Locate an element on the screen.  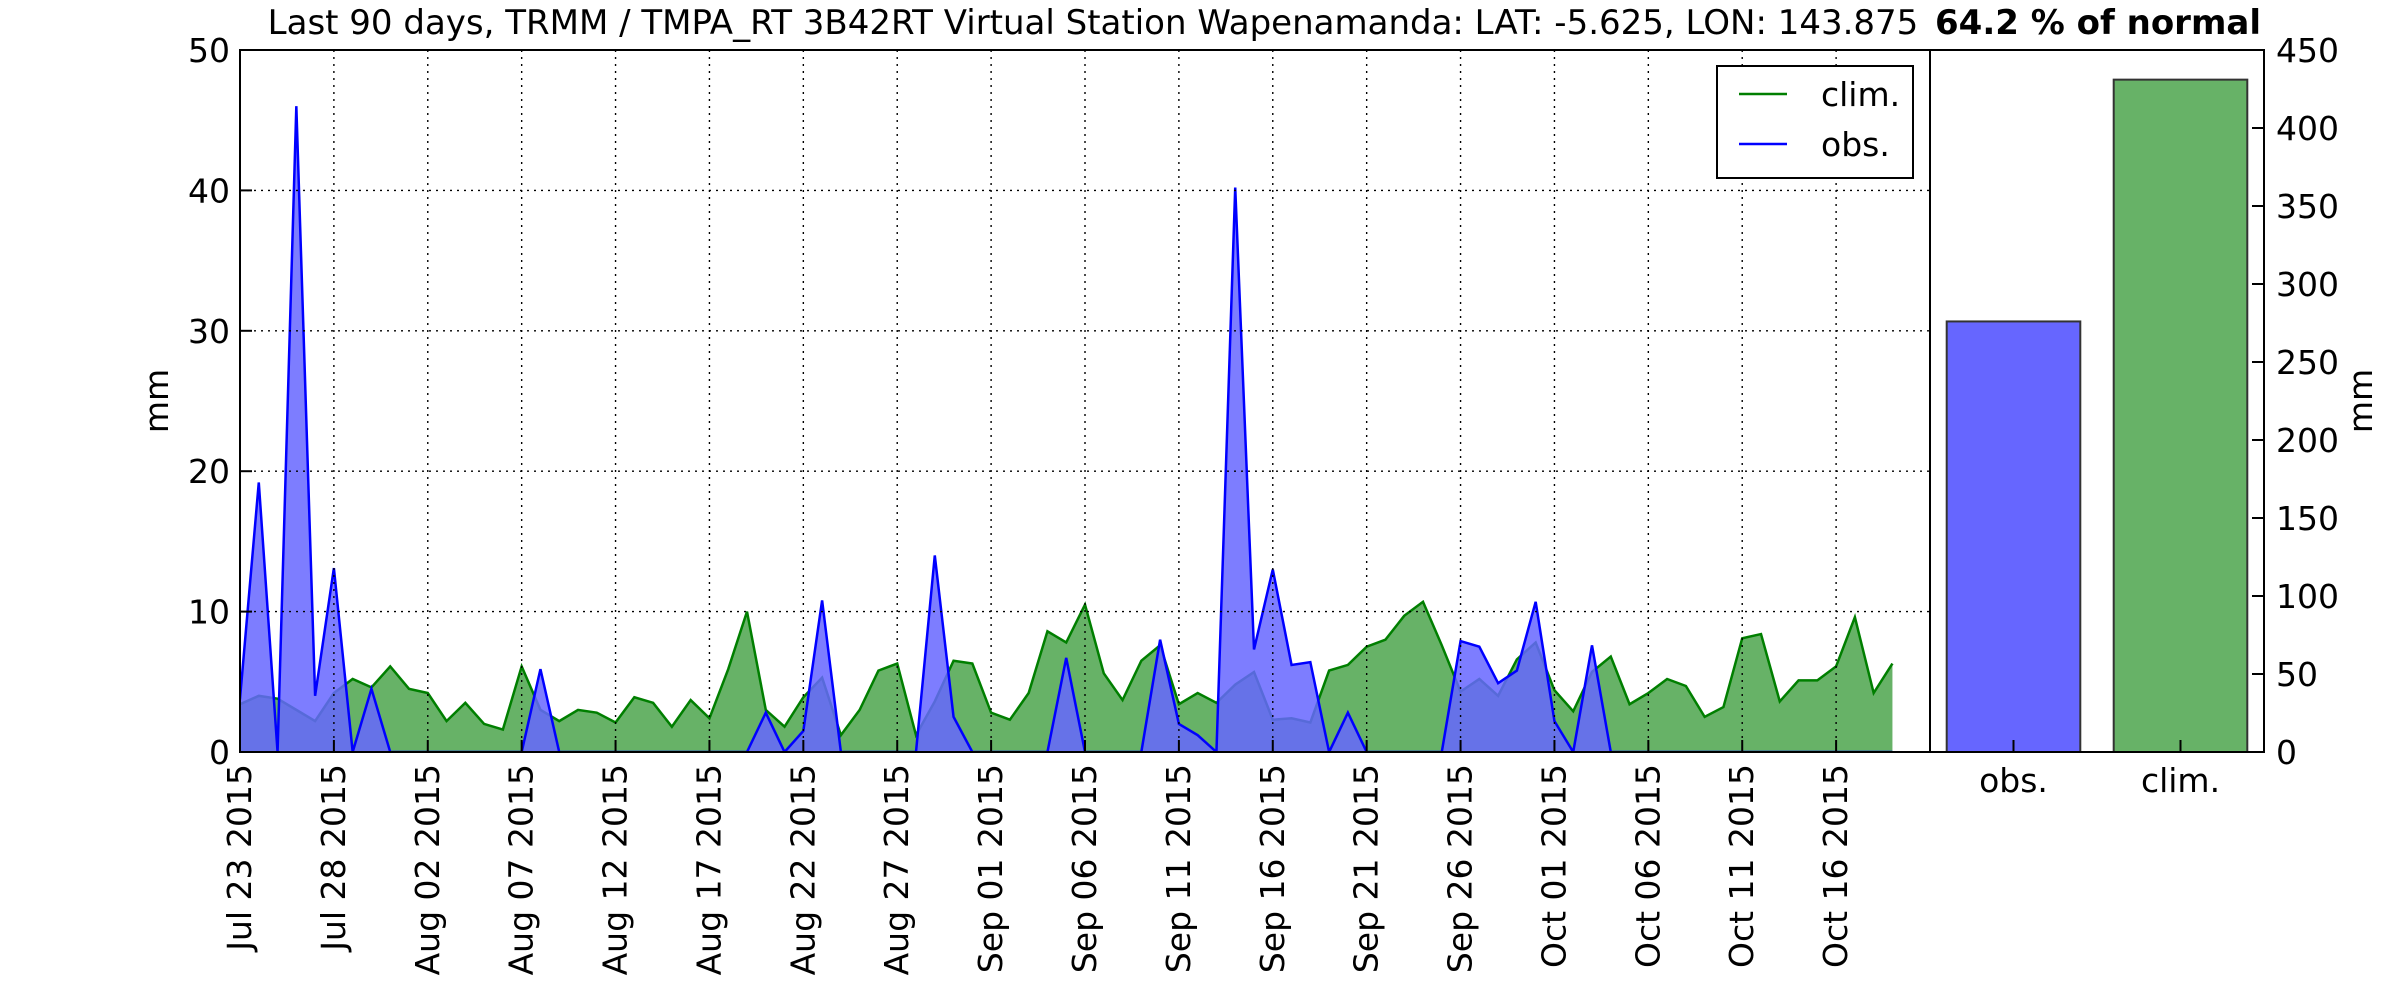
bar-y-tick-label: 100 is located at coordinates (2307, 596).